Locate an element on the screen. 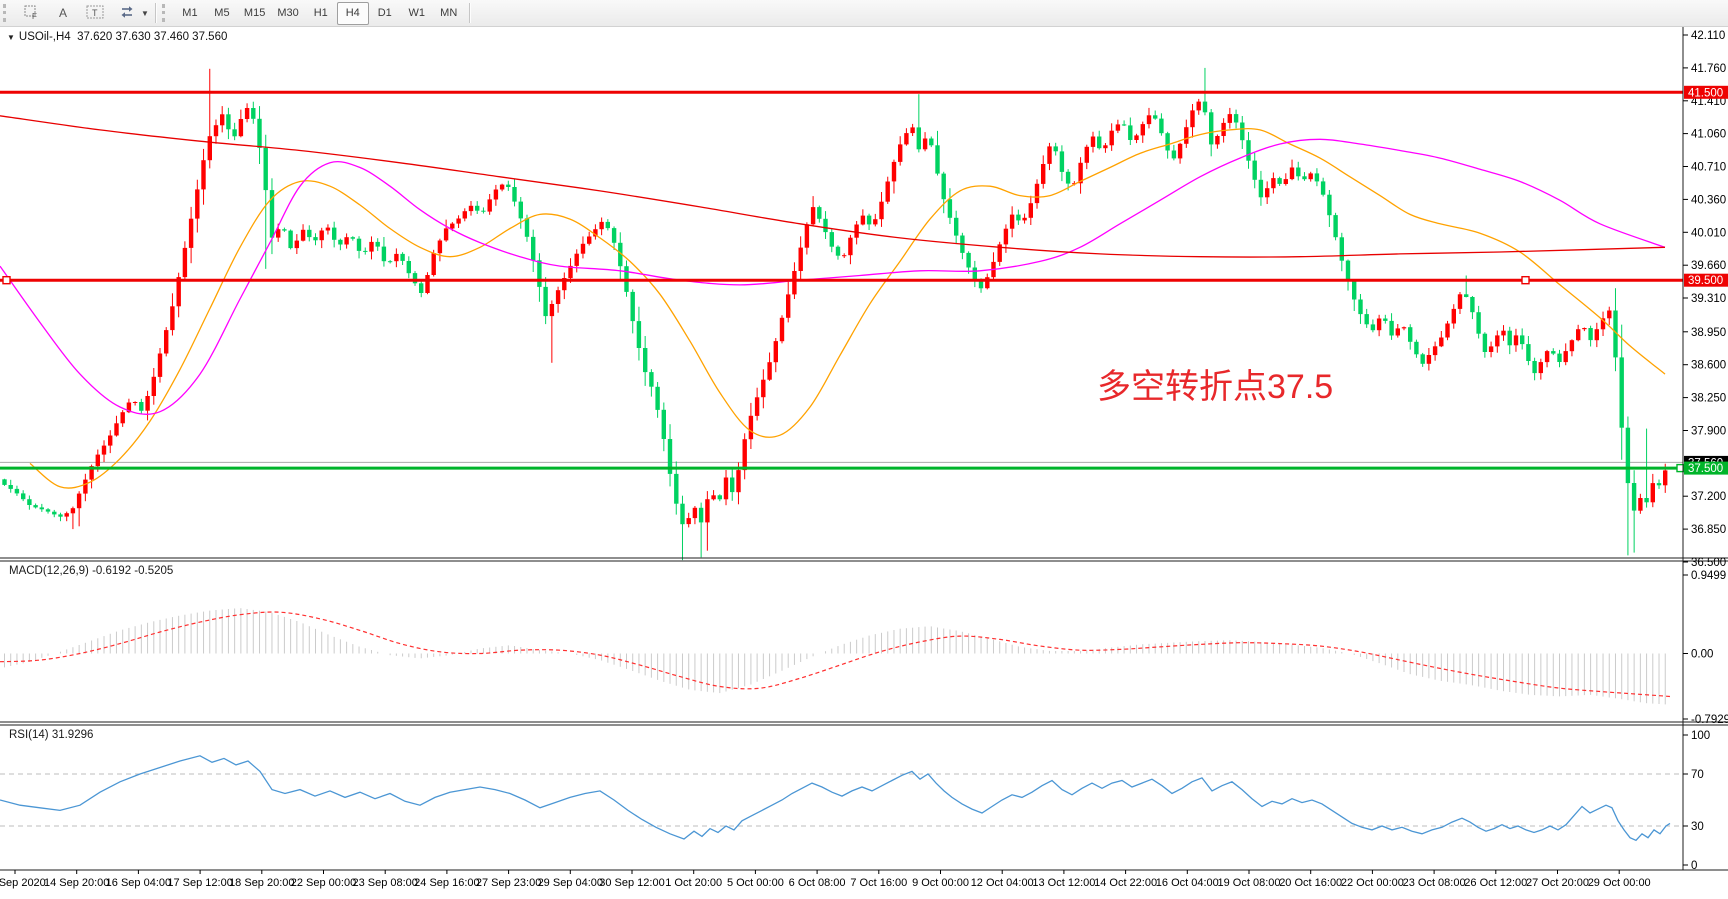 This screenshot has height=899, width=1728. svg-text: 26 Oct 12:00 is located at coordinates (1495, 883).